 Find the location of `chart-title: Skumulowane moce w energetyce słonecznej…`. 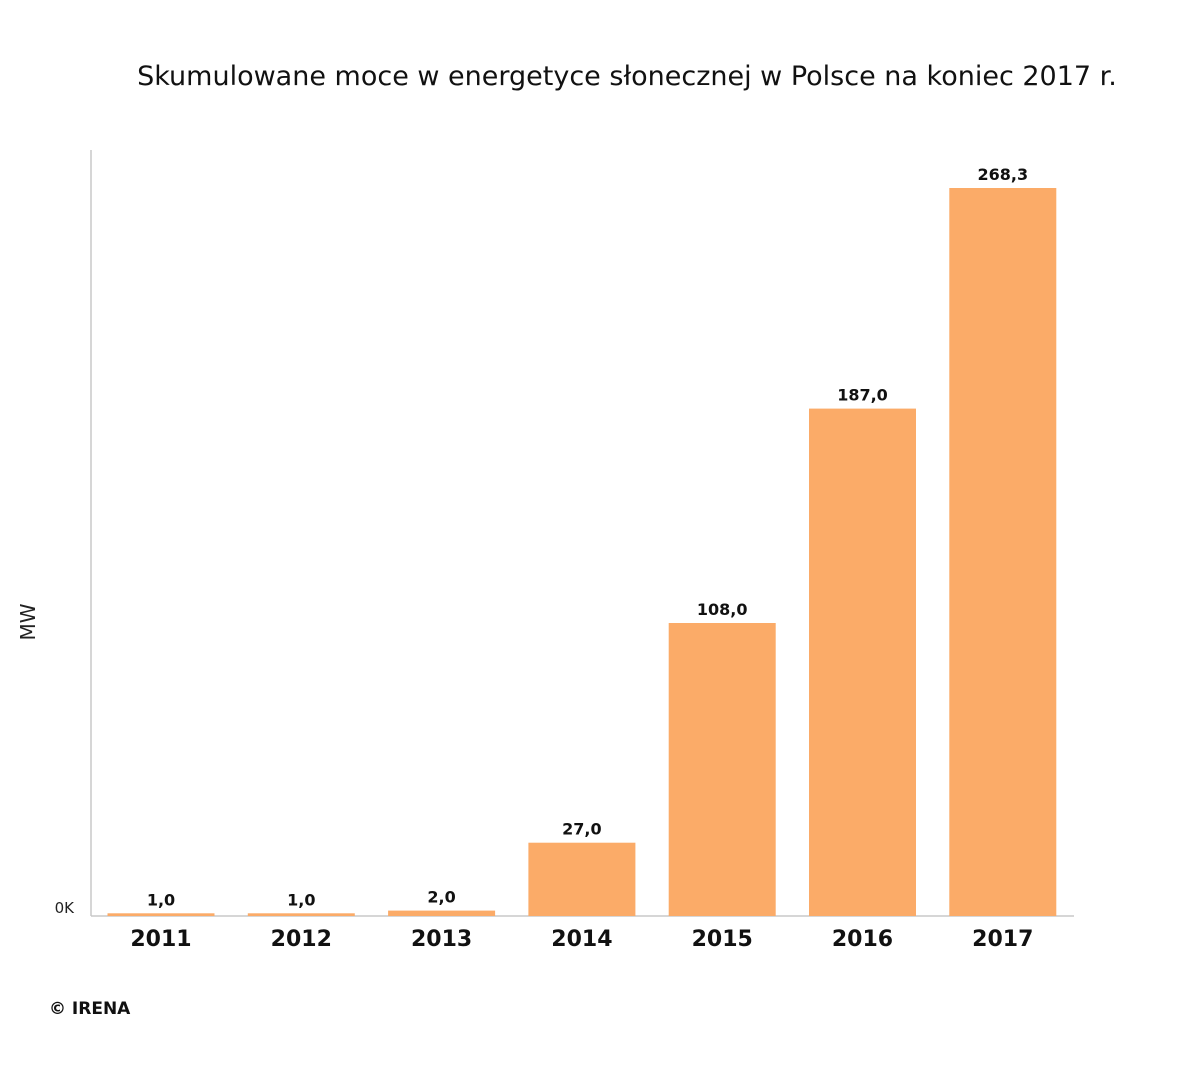

chart-title: Skumulowane moce w energetyce słonecznej… is located at coordinates (627, 76).